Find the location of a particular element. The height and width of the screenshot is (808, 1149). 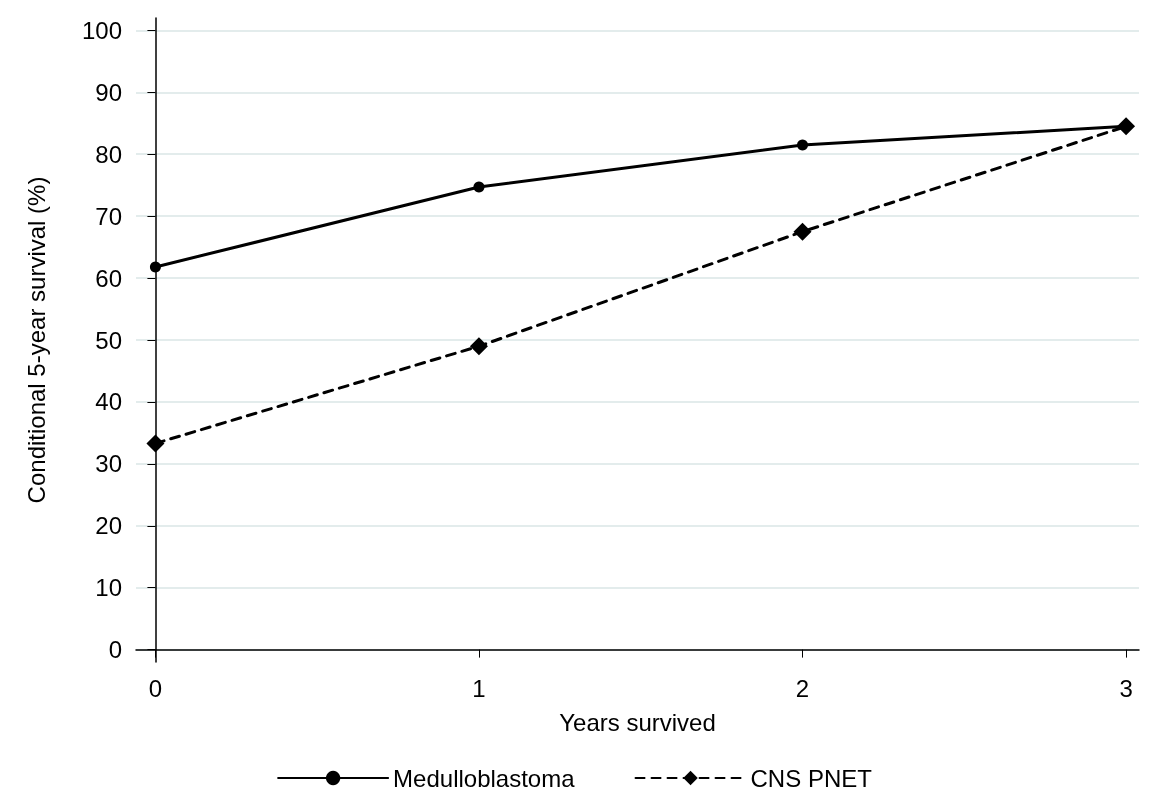

y-tick-label: 40 is located at coordinates (108, 402).